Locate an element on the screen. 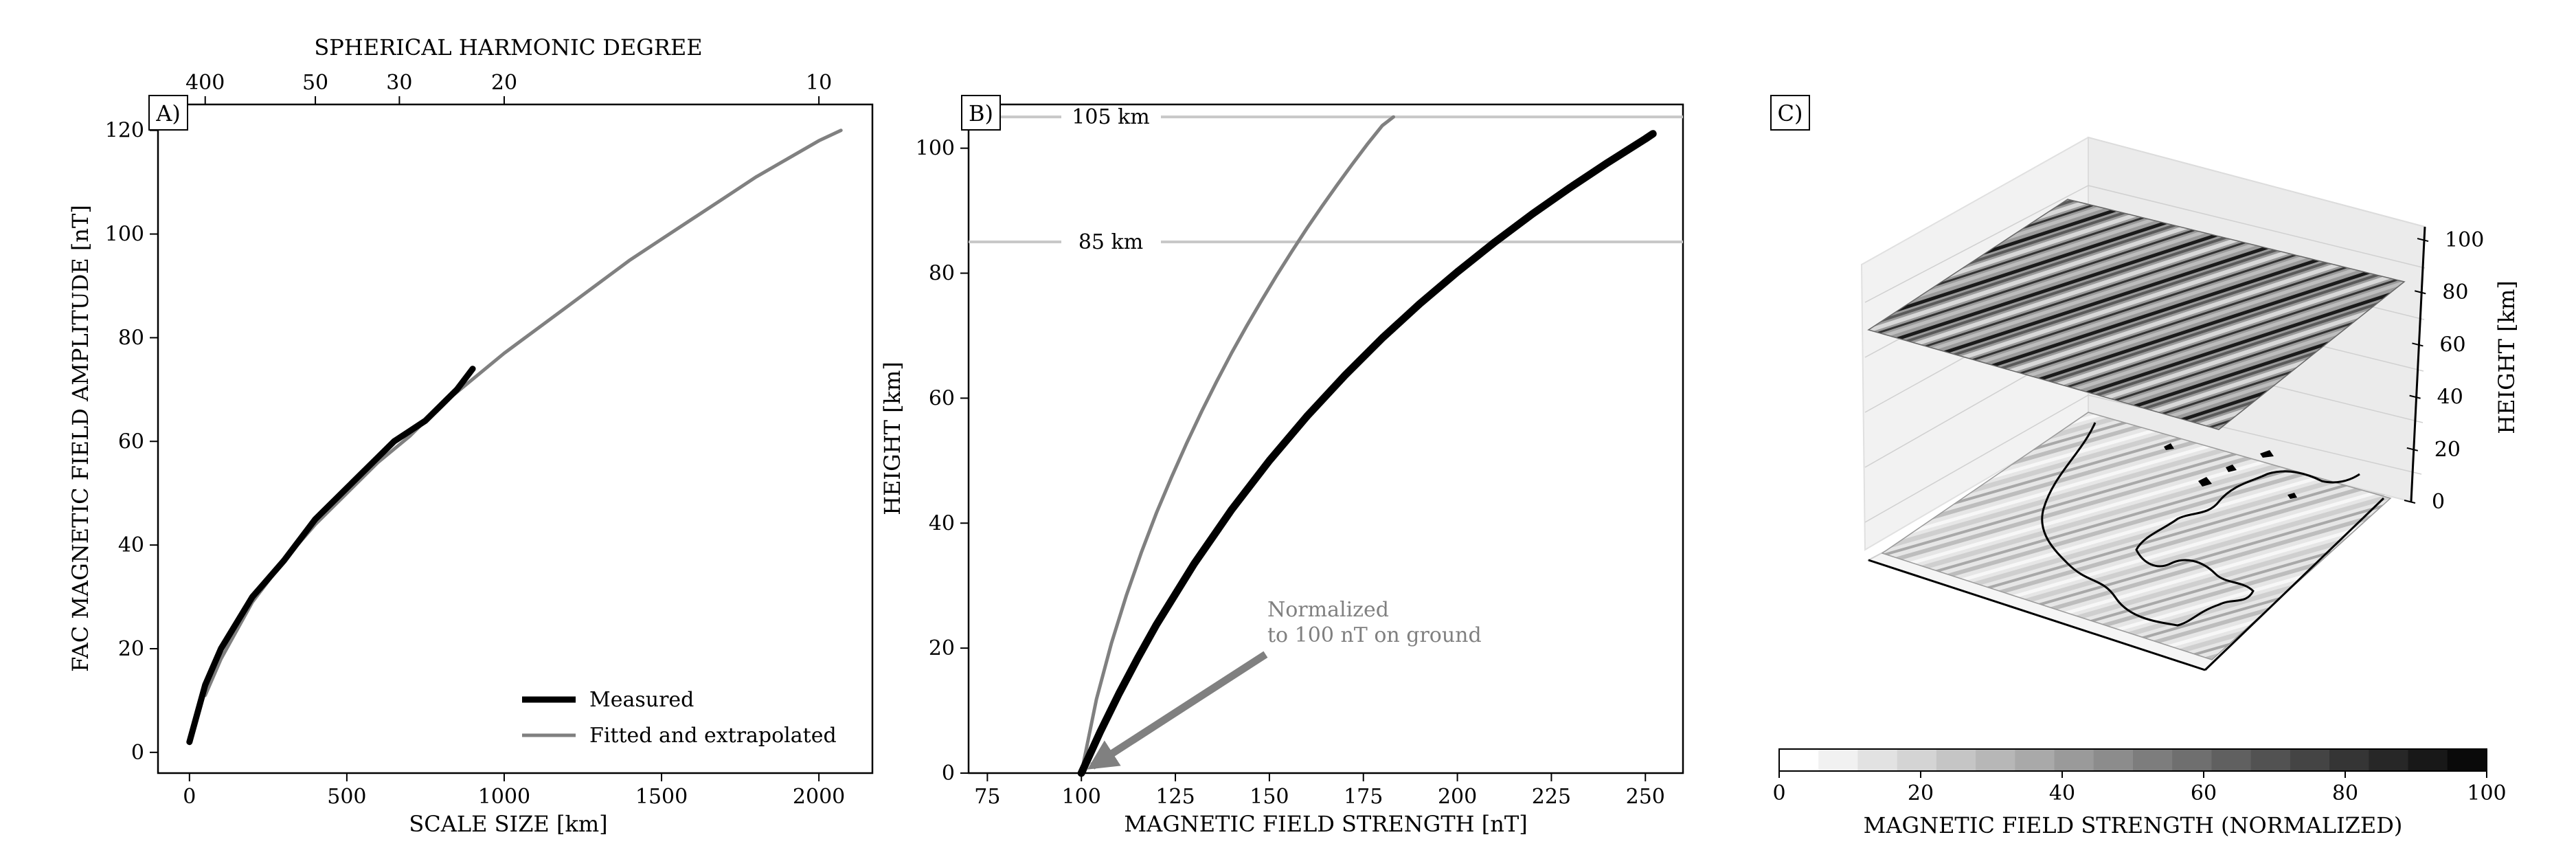  panel-b-xtick-label: 75 is located at coordinates (987, 797).